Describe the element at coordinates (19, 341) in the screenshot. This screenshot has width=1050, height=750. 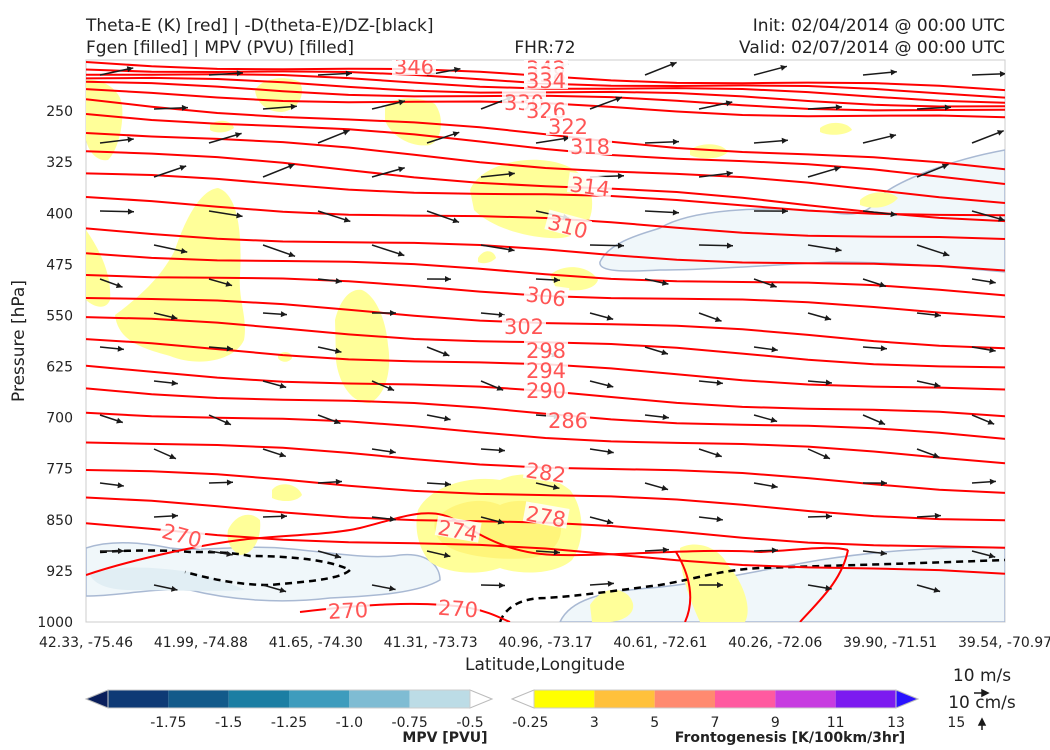
I see `y-axis-label: Pressure [hPa]` at that location.